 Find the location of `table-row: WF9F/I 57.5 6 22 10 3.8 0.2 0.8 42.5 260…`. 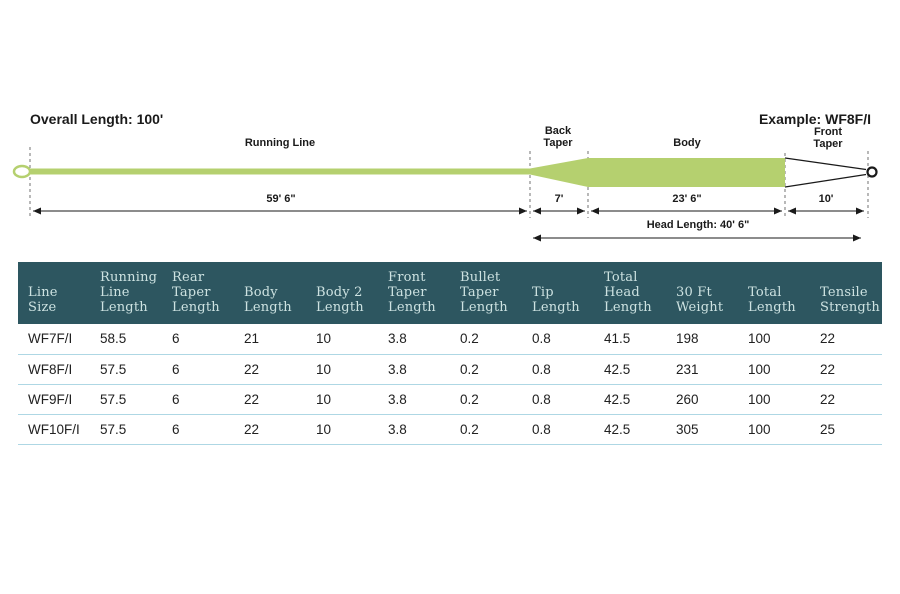

table-row: WF9F/I 57.5 6 22 10 3.8 0.2 0.8 42.5 260… is located at coordinates (450, 399).